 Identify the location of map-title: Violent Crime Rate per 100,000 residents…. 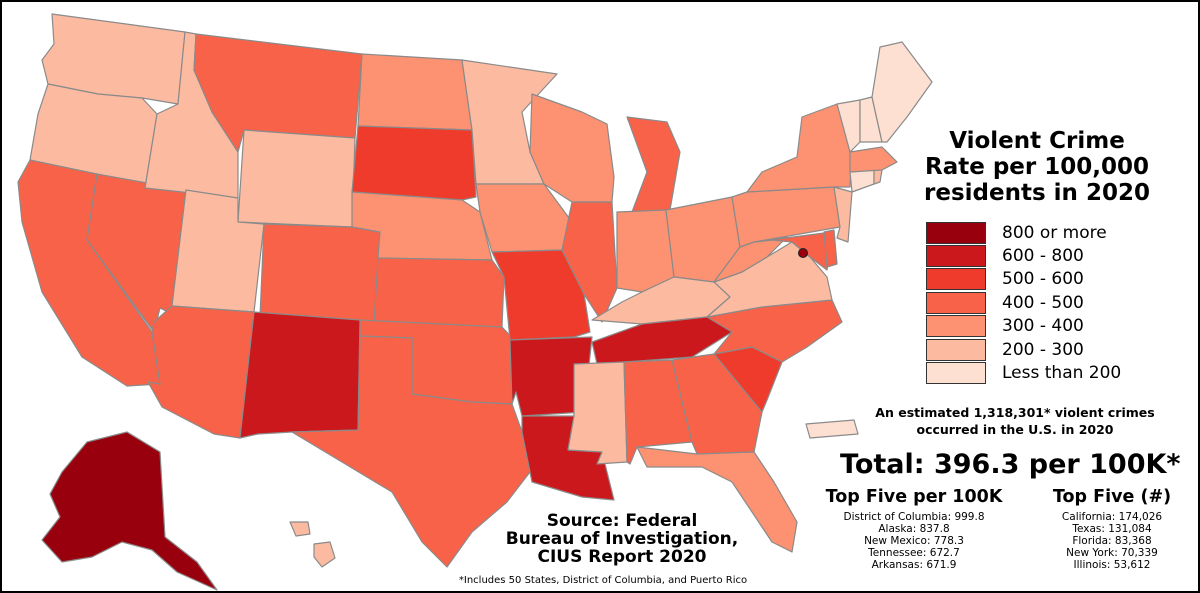
(1037, 167).